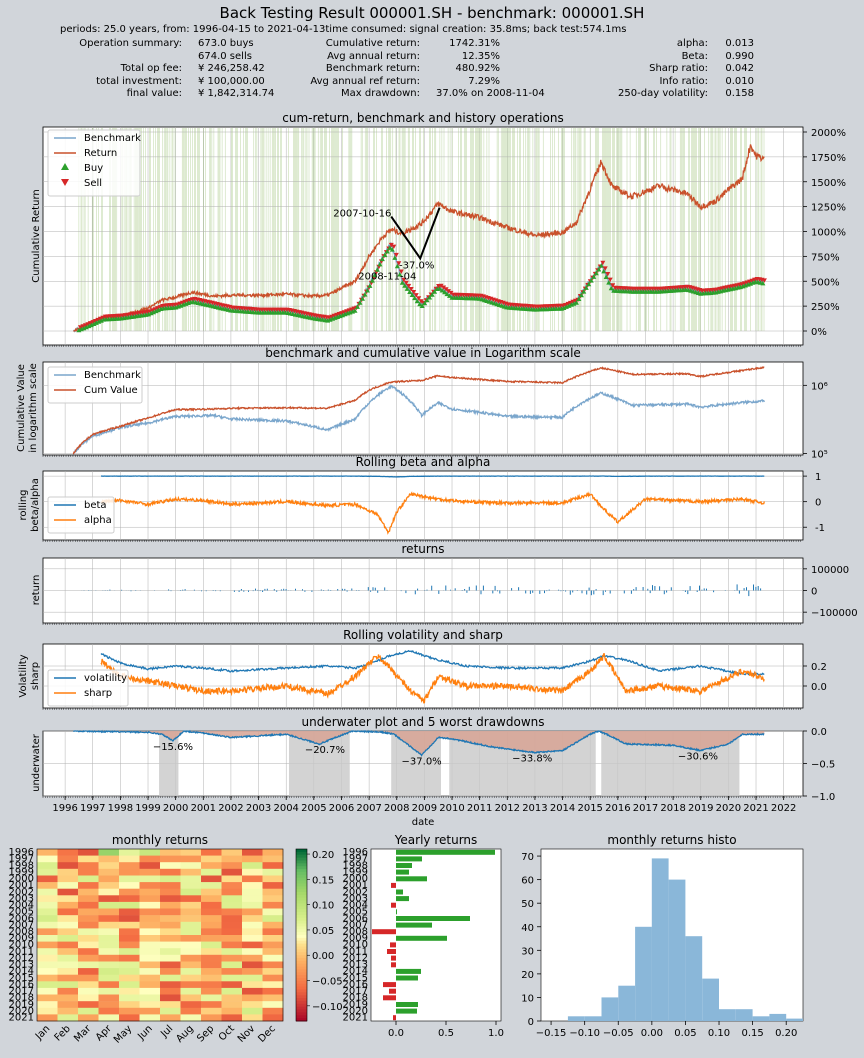 The width and height of the screenshot is (864, 1058). What do you see at coordinates (719, 1033) in the screenshot?
I see `x-tick-label: 0.10` at bounding box center [719, 1033].